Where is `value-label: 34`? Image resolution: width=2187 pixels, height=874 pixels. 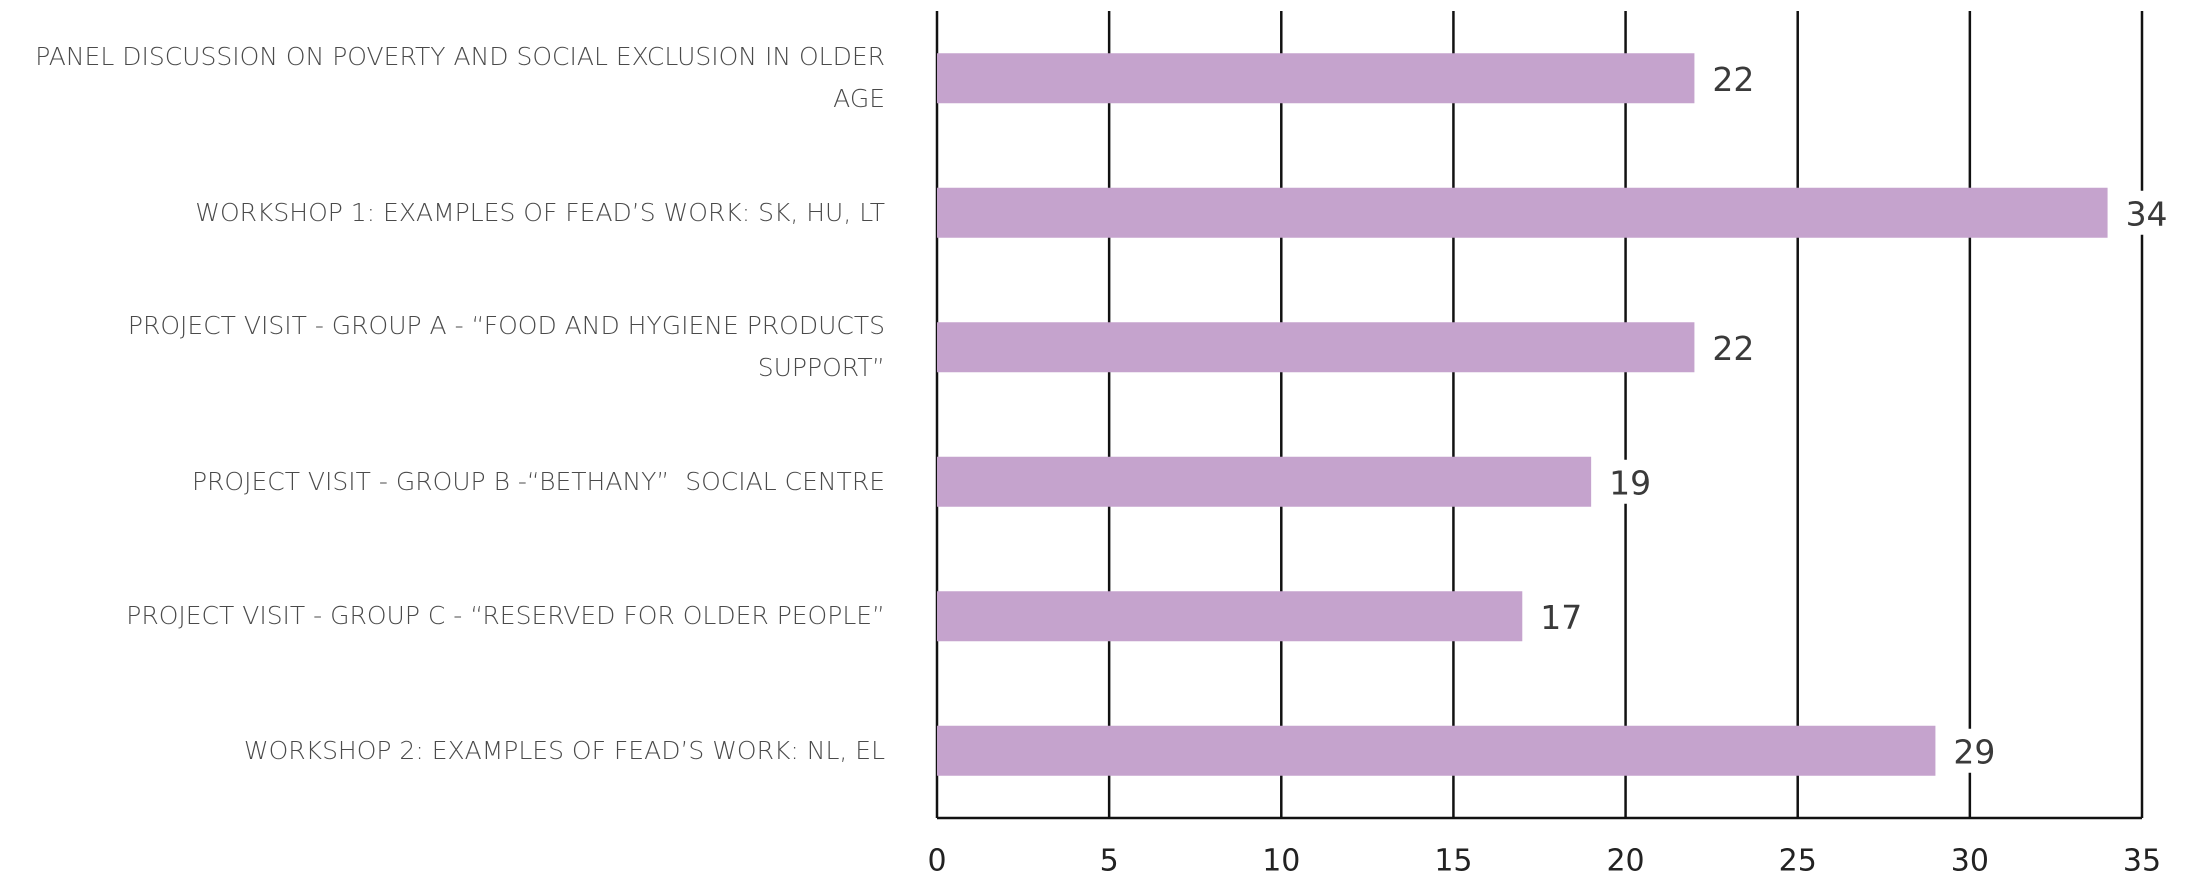
value-label: 34 is located at coordinates (2147, 213).